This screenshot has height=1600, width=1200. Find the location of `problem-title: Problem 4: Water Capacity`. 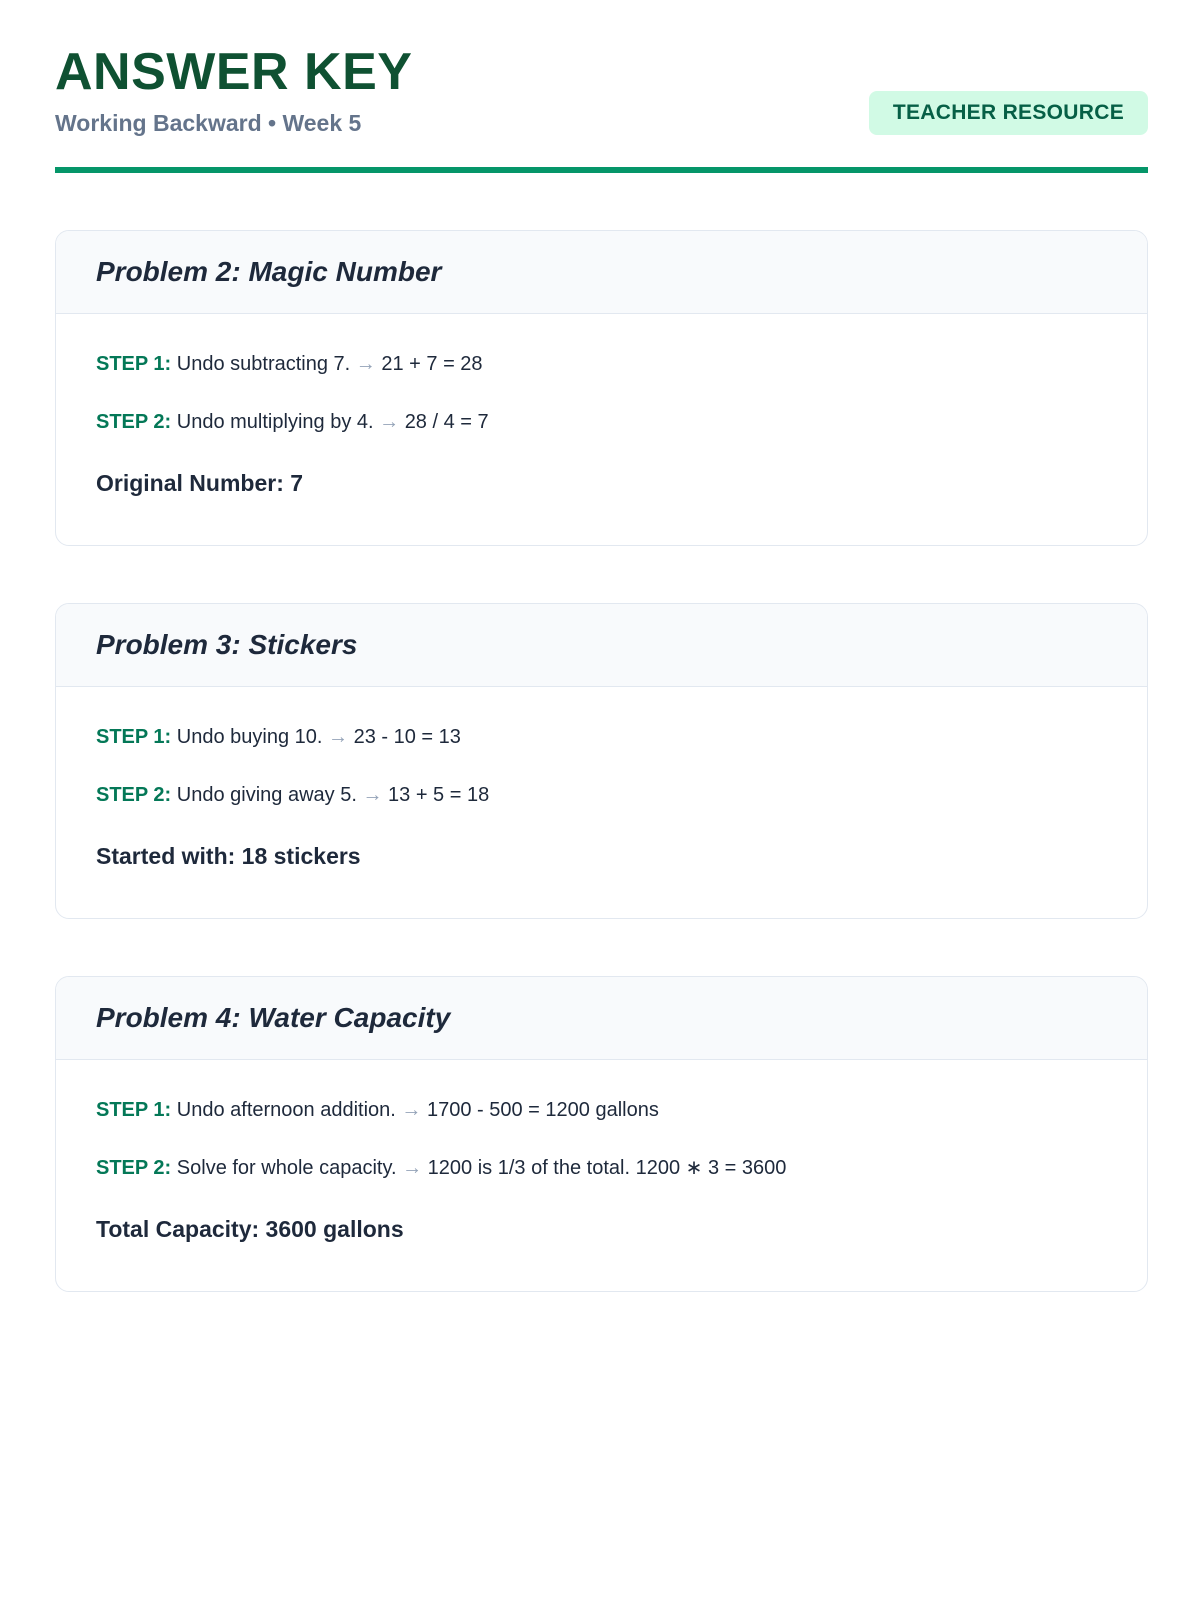

problem-title: Problem 4: Water Capacity is located at coordinates (273, 1018).